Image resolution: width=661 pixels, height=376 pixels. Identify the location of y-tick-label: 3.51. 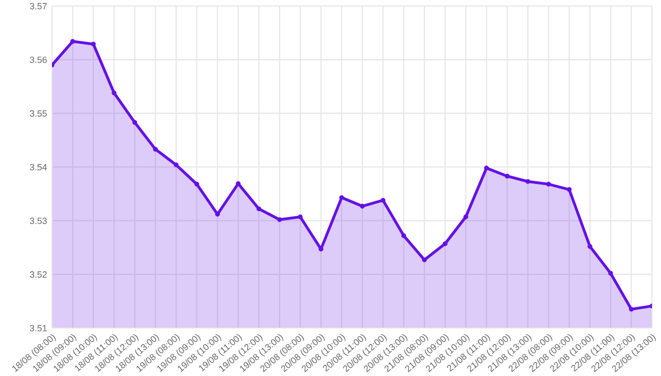
(38, 328).